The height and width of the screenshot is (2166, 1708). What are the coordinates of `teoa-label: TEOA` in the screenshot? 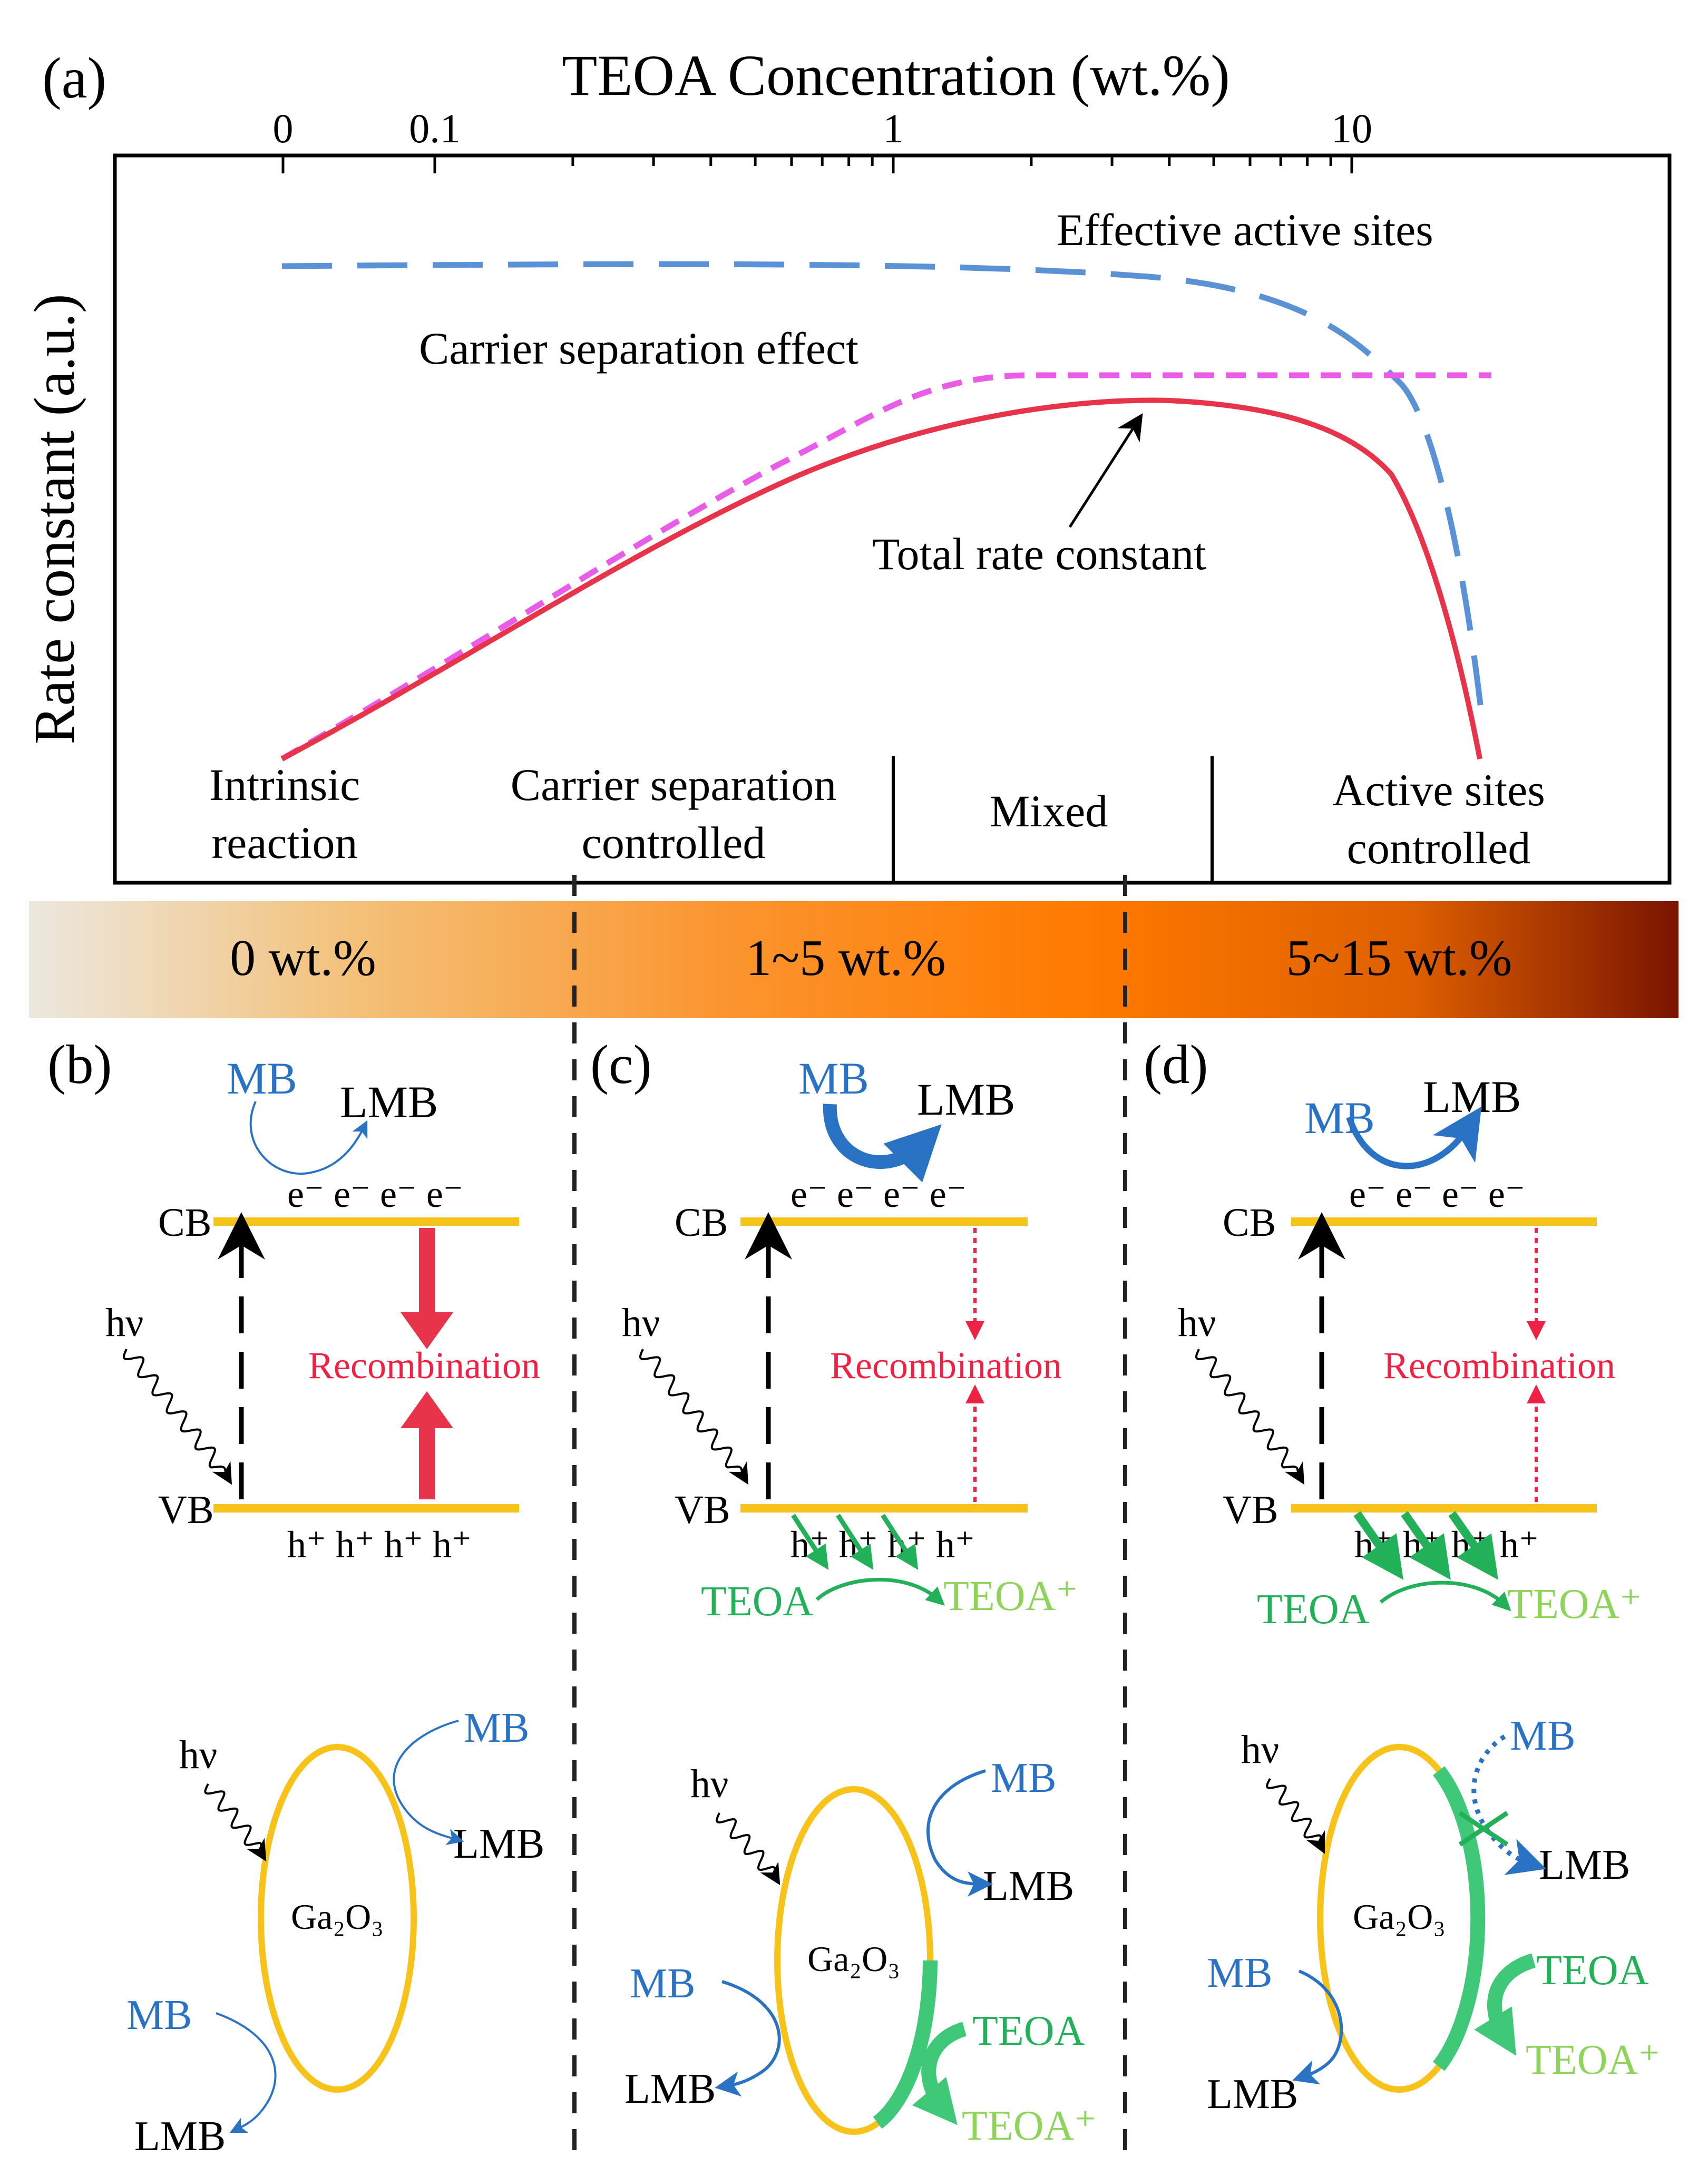 It's located at (1313, 1609).